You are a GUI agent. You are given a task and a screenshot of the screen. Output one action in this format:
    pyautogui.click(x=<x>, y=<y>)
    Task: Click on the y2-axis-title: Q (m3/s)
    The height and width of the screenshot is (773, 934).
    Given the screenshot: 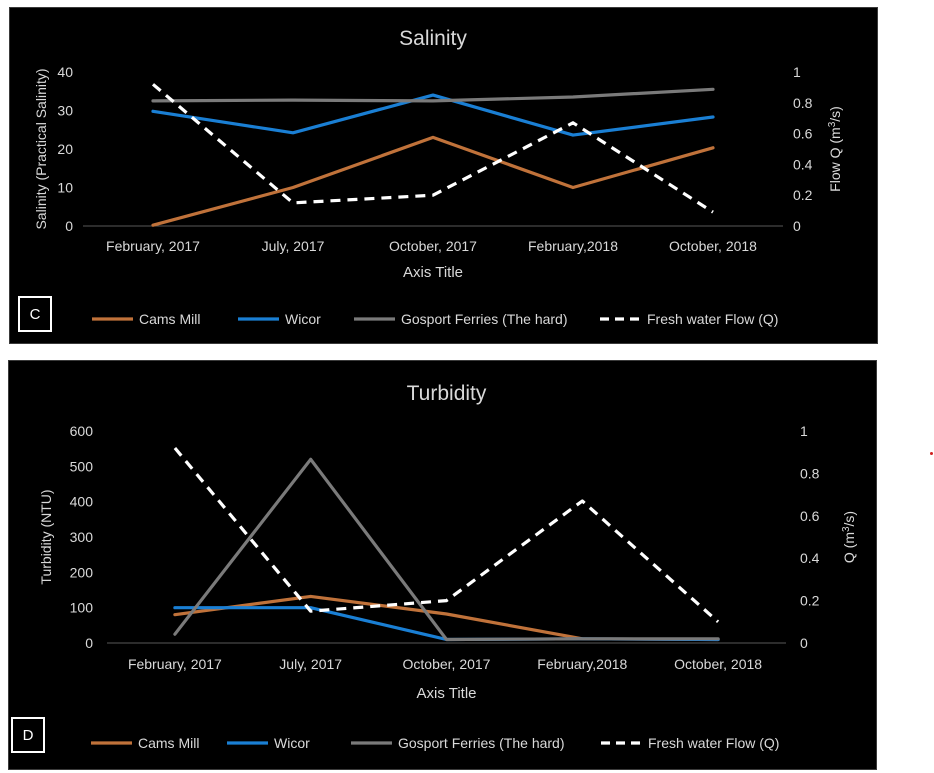 What is the action you would take?
    pyautogui.click(x=849, y=537)
    